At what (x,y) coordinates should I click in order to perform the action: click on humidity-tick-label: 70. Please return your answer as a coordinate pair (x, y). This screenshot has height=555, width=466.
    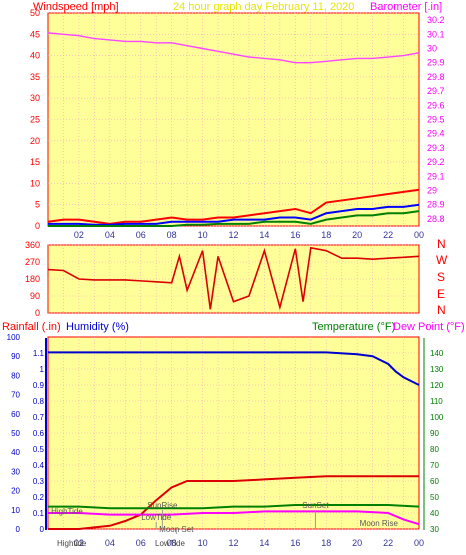
    Looking at the image, I should click on (15, 395).